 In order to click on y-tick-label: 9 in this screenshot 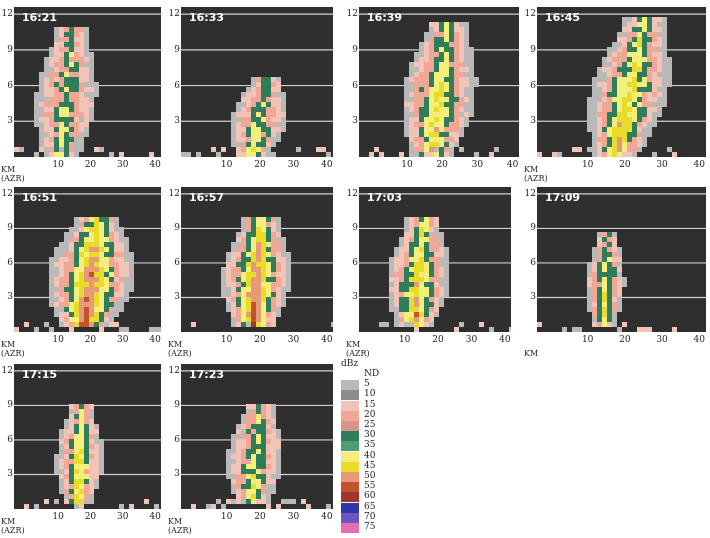, I will do `click(10, 49)`.